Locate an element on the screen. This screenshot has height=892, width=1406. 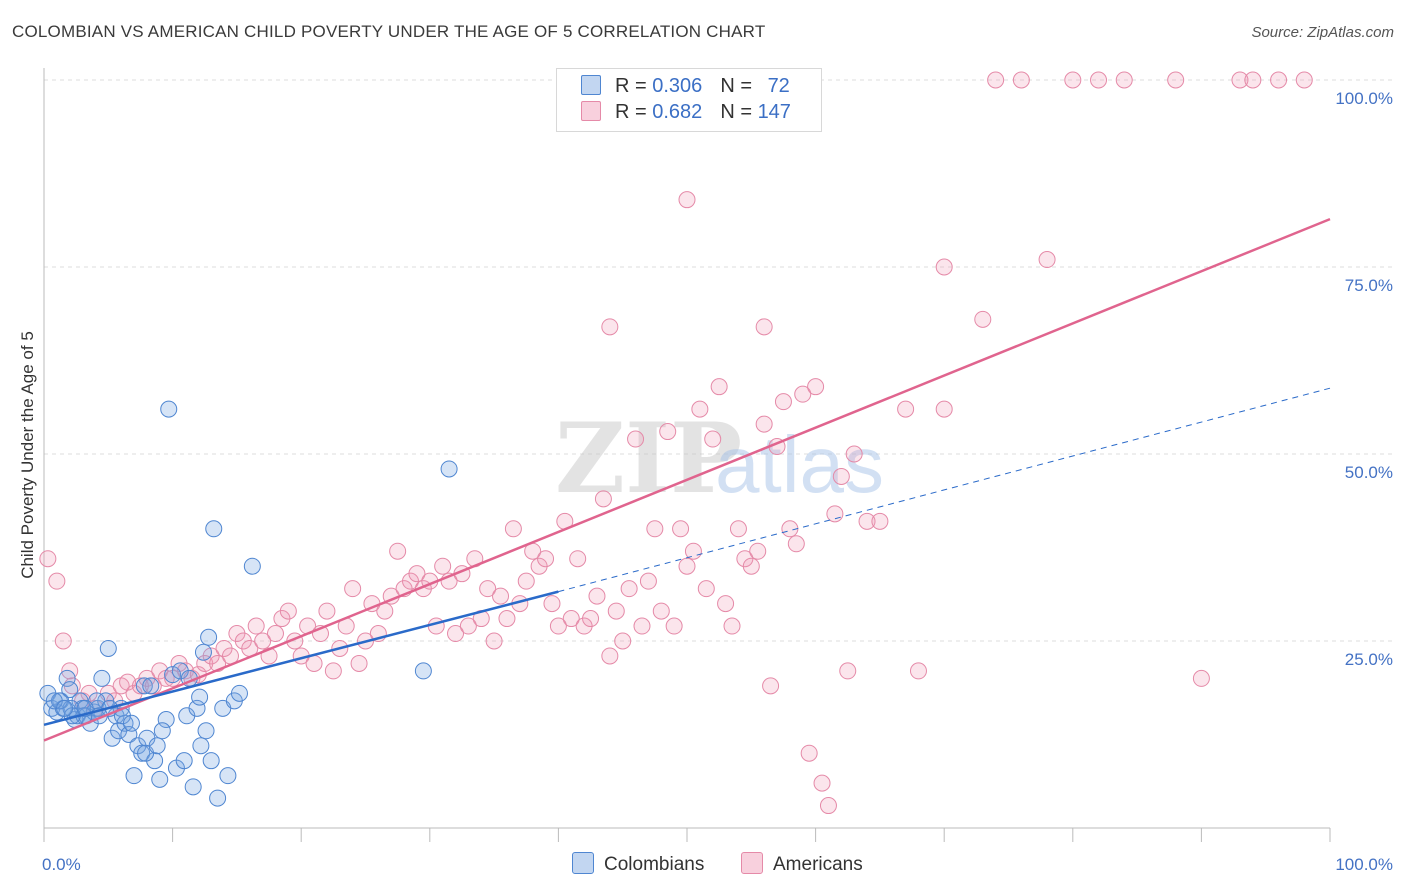
bottom-legend-americans: Americans is located at coordinates (802, 864).